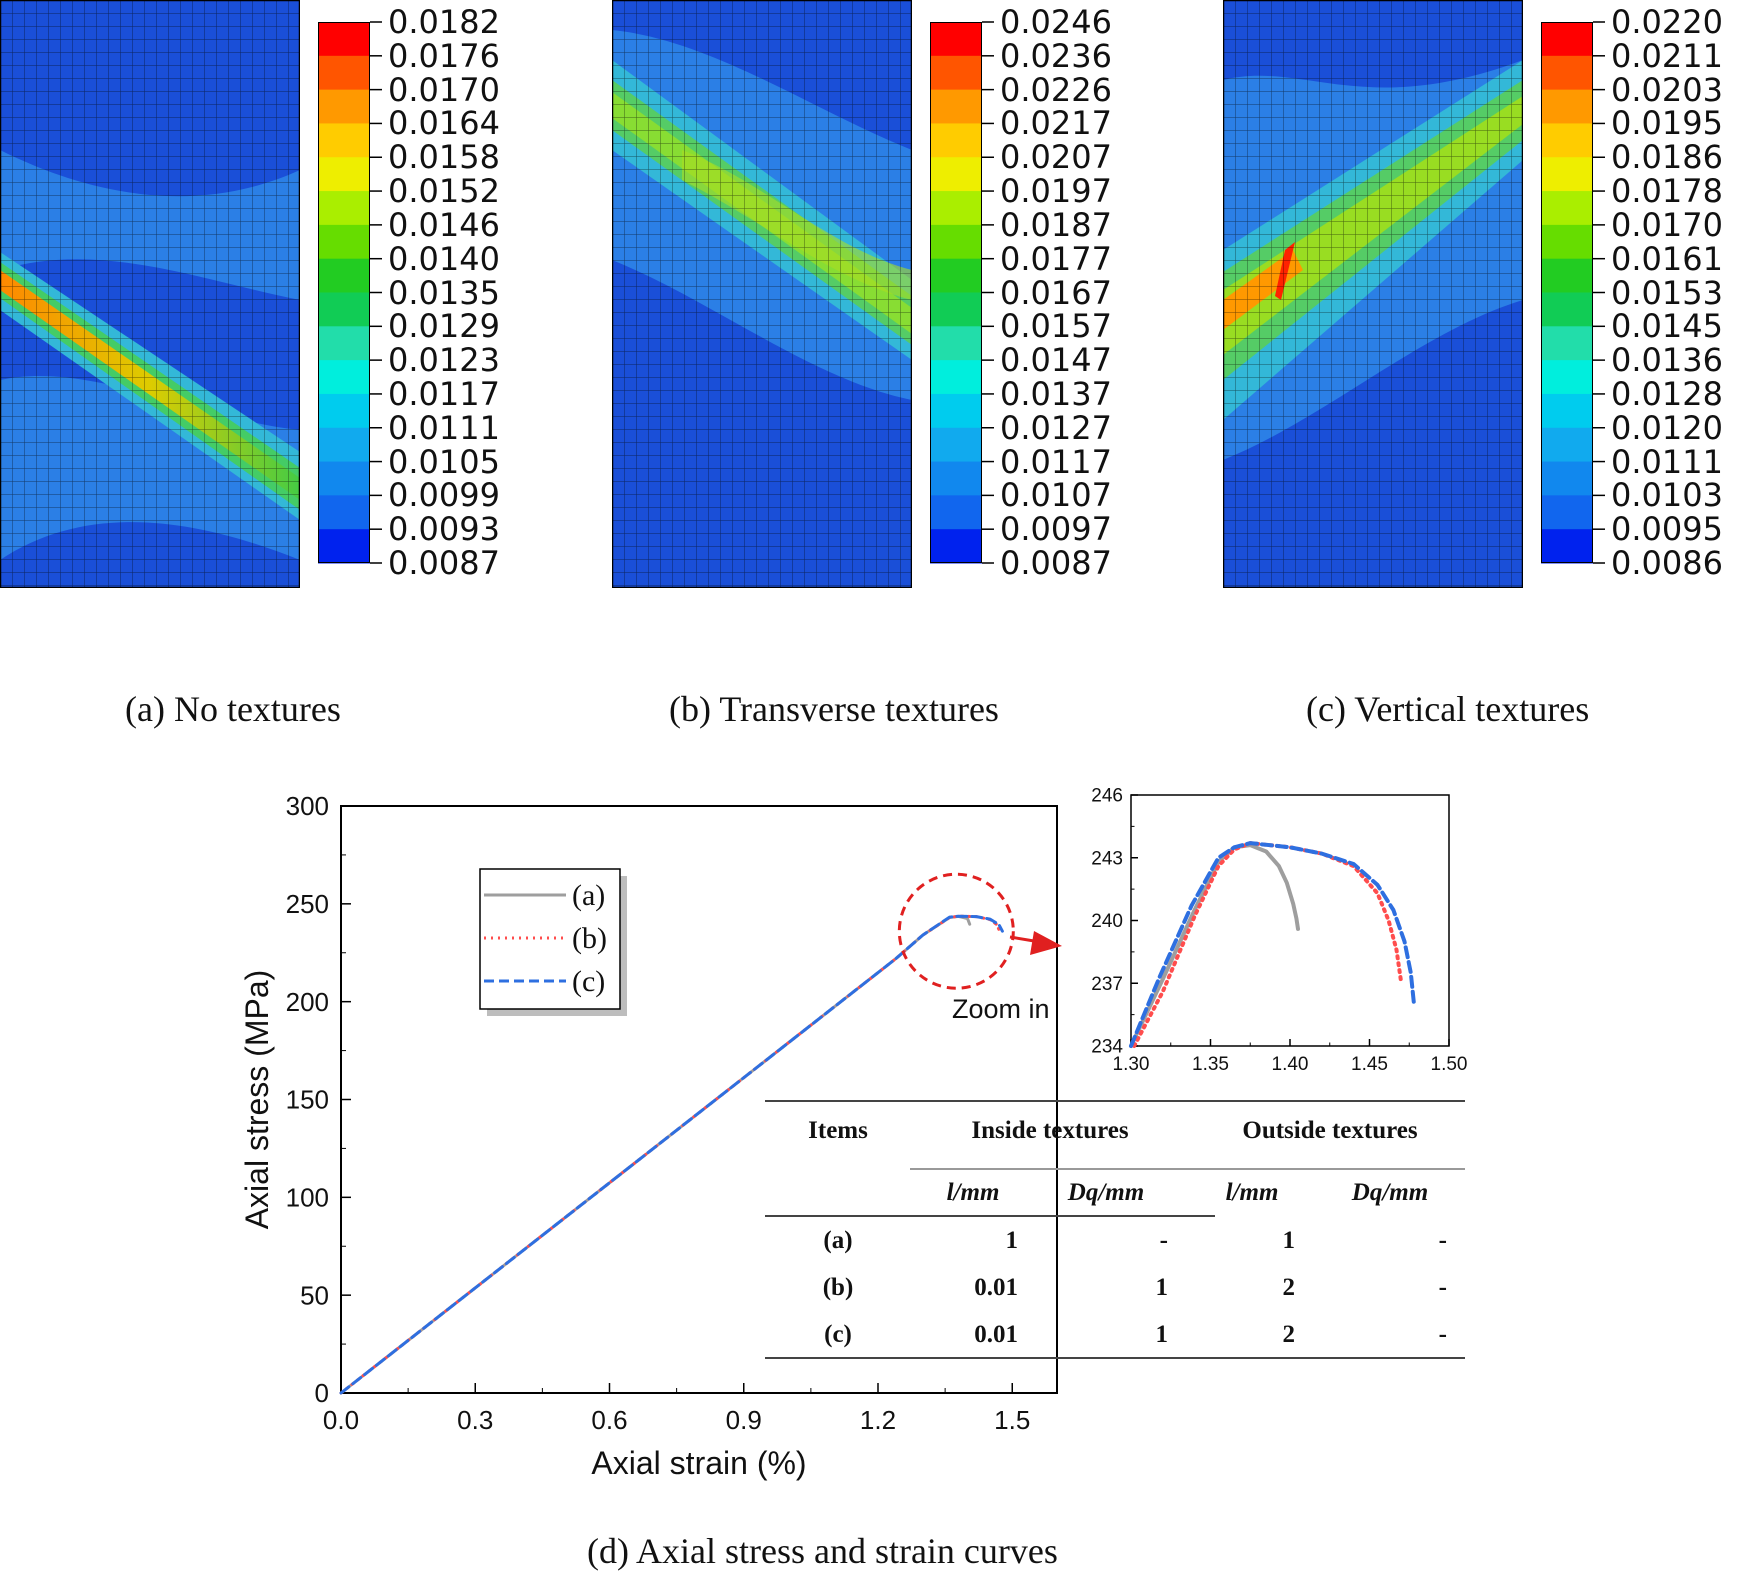 The image size is (1749, 1581). What do you see at coordinates (589, 938) in the screenshot?
I see `legend-label: (b)` at bounding box center [589, 938].